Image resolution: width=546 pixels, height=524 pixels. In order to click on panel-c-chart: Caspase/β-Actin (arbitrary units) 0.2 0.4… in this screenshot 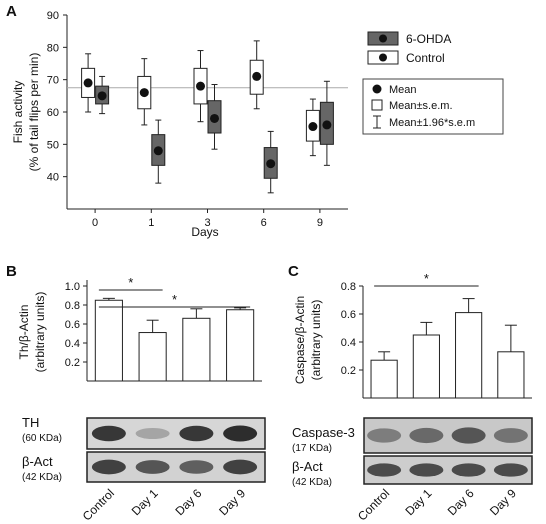, I will do `click(412, 335)`.